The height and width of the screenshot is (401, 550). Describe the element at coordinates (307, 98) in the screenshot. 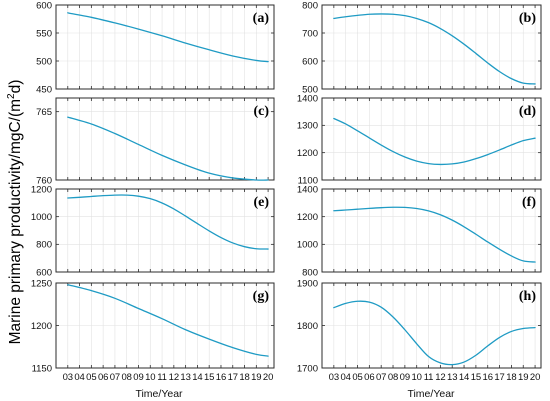

I see `panel-d-ytick-label: 1400` at that location.